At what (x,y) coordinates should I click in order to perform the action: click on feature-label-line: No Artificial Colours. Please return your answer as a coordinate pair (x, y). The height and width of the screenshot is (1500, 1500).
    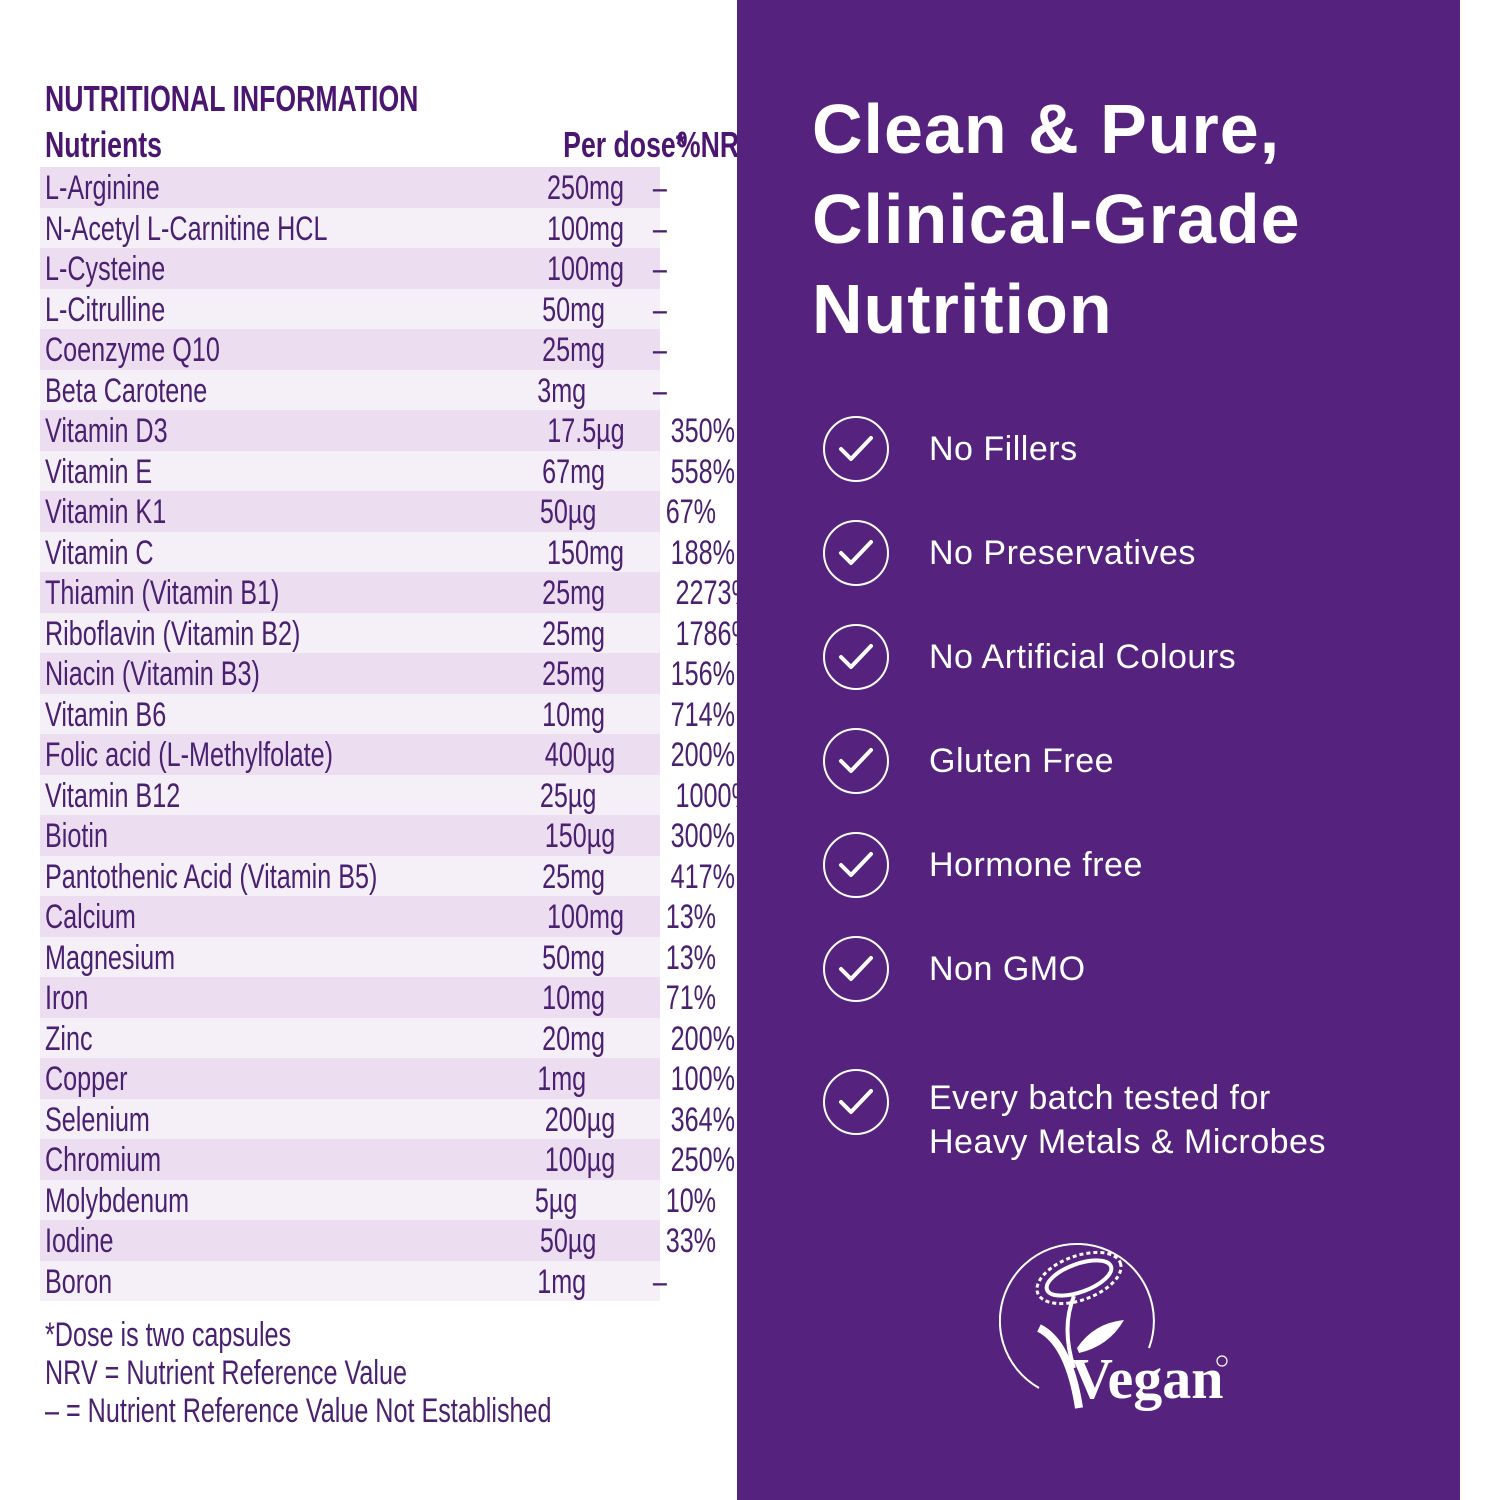
    Looking at the image, I should click on (1083, 657).